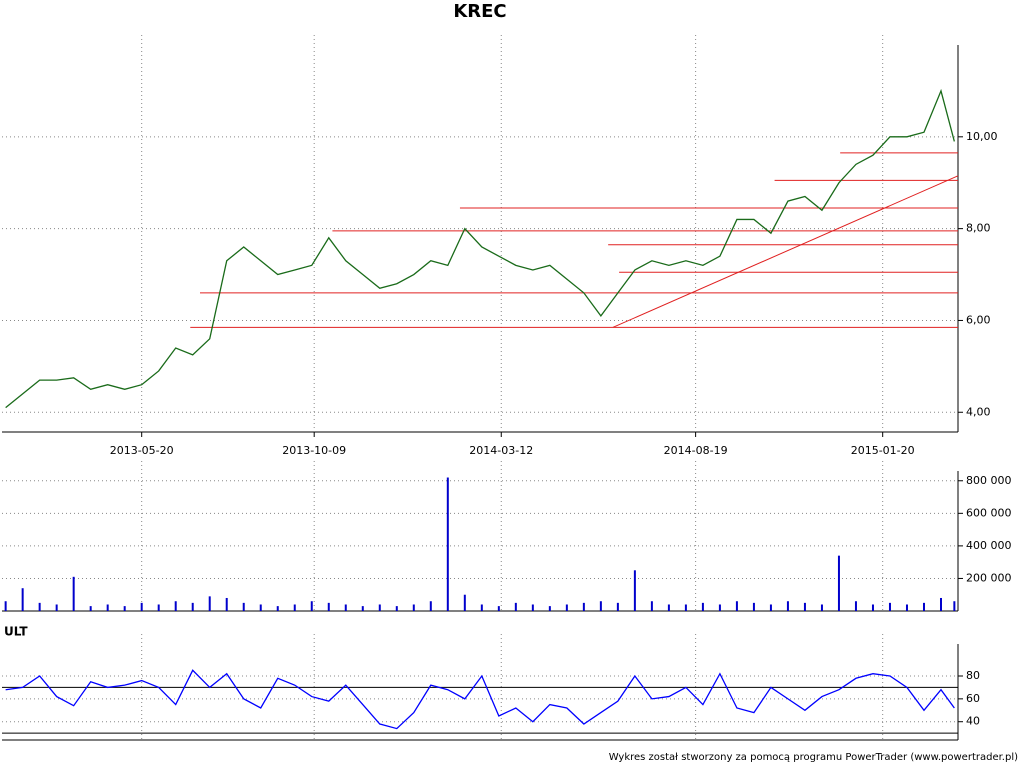 The height and width of the screenshot is (768, 1024). What do you see at coordinates (479, 11) in the screenshot?
I see `chart-title: KREC` at bounding box center [479, 11].